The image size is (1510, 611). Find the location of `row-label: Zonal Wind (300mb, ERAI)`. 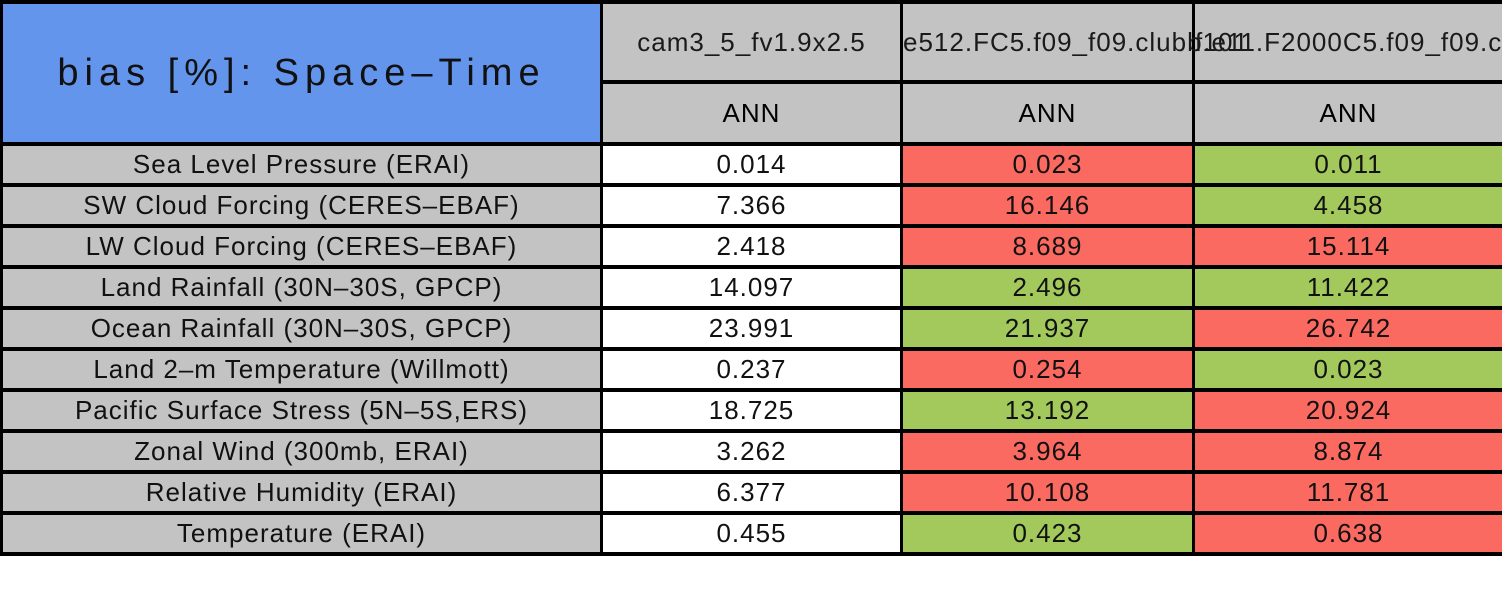

row-label: Zonal Wind (300mb, ERAI) is located at coordinates (301, 451).